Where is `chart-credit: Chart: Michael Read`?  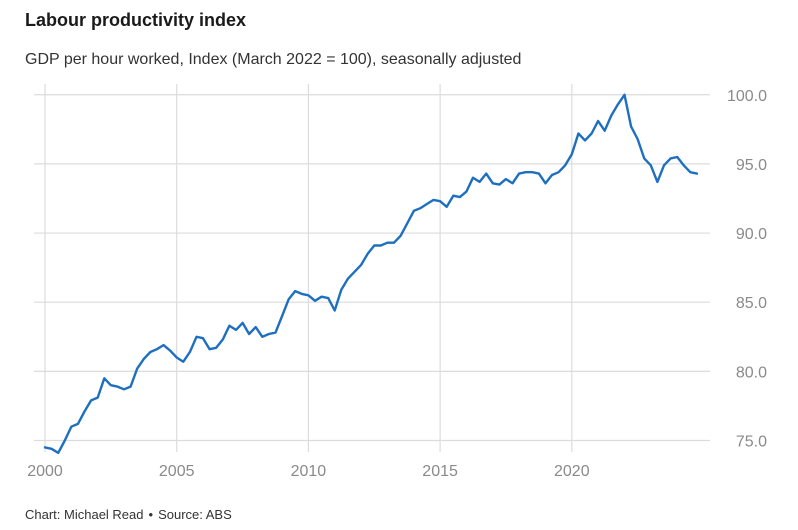 chart-credit: Chart: Michael Read is located at coordinates (84, 514).